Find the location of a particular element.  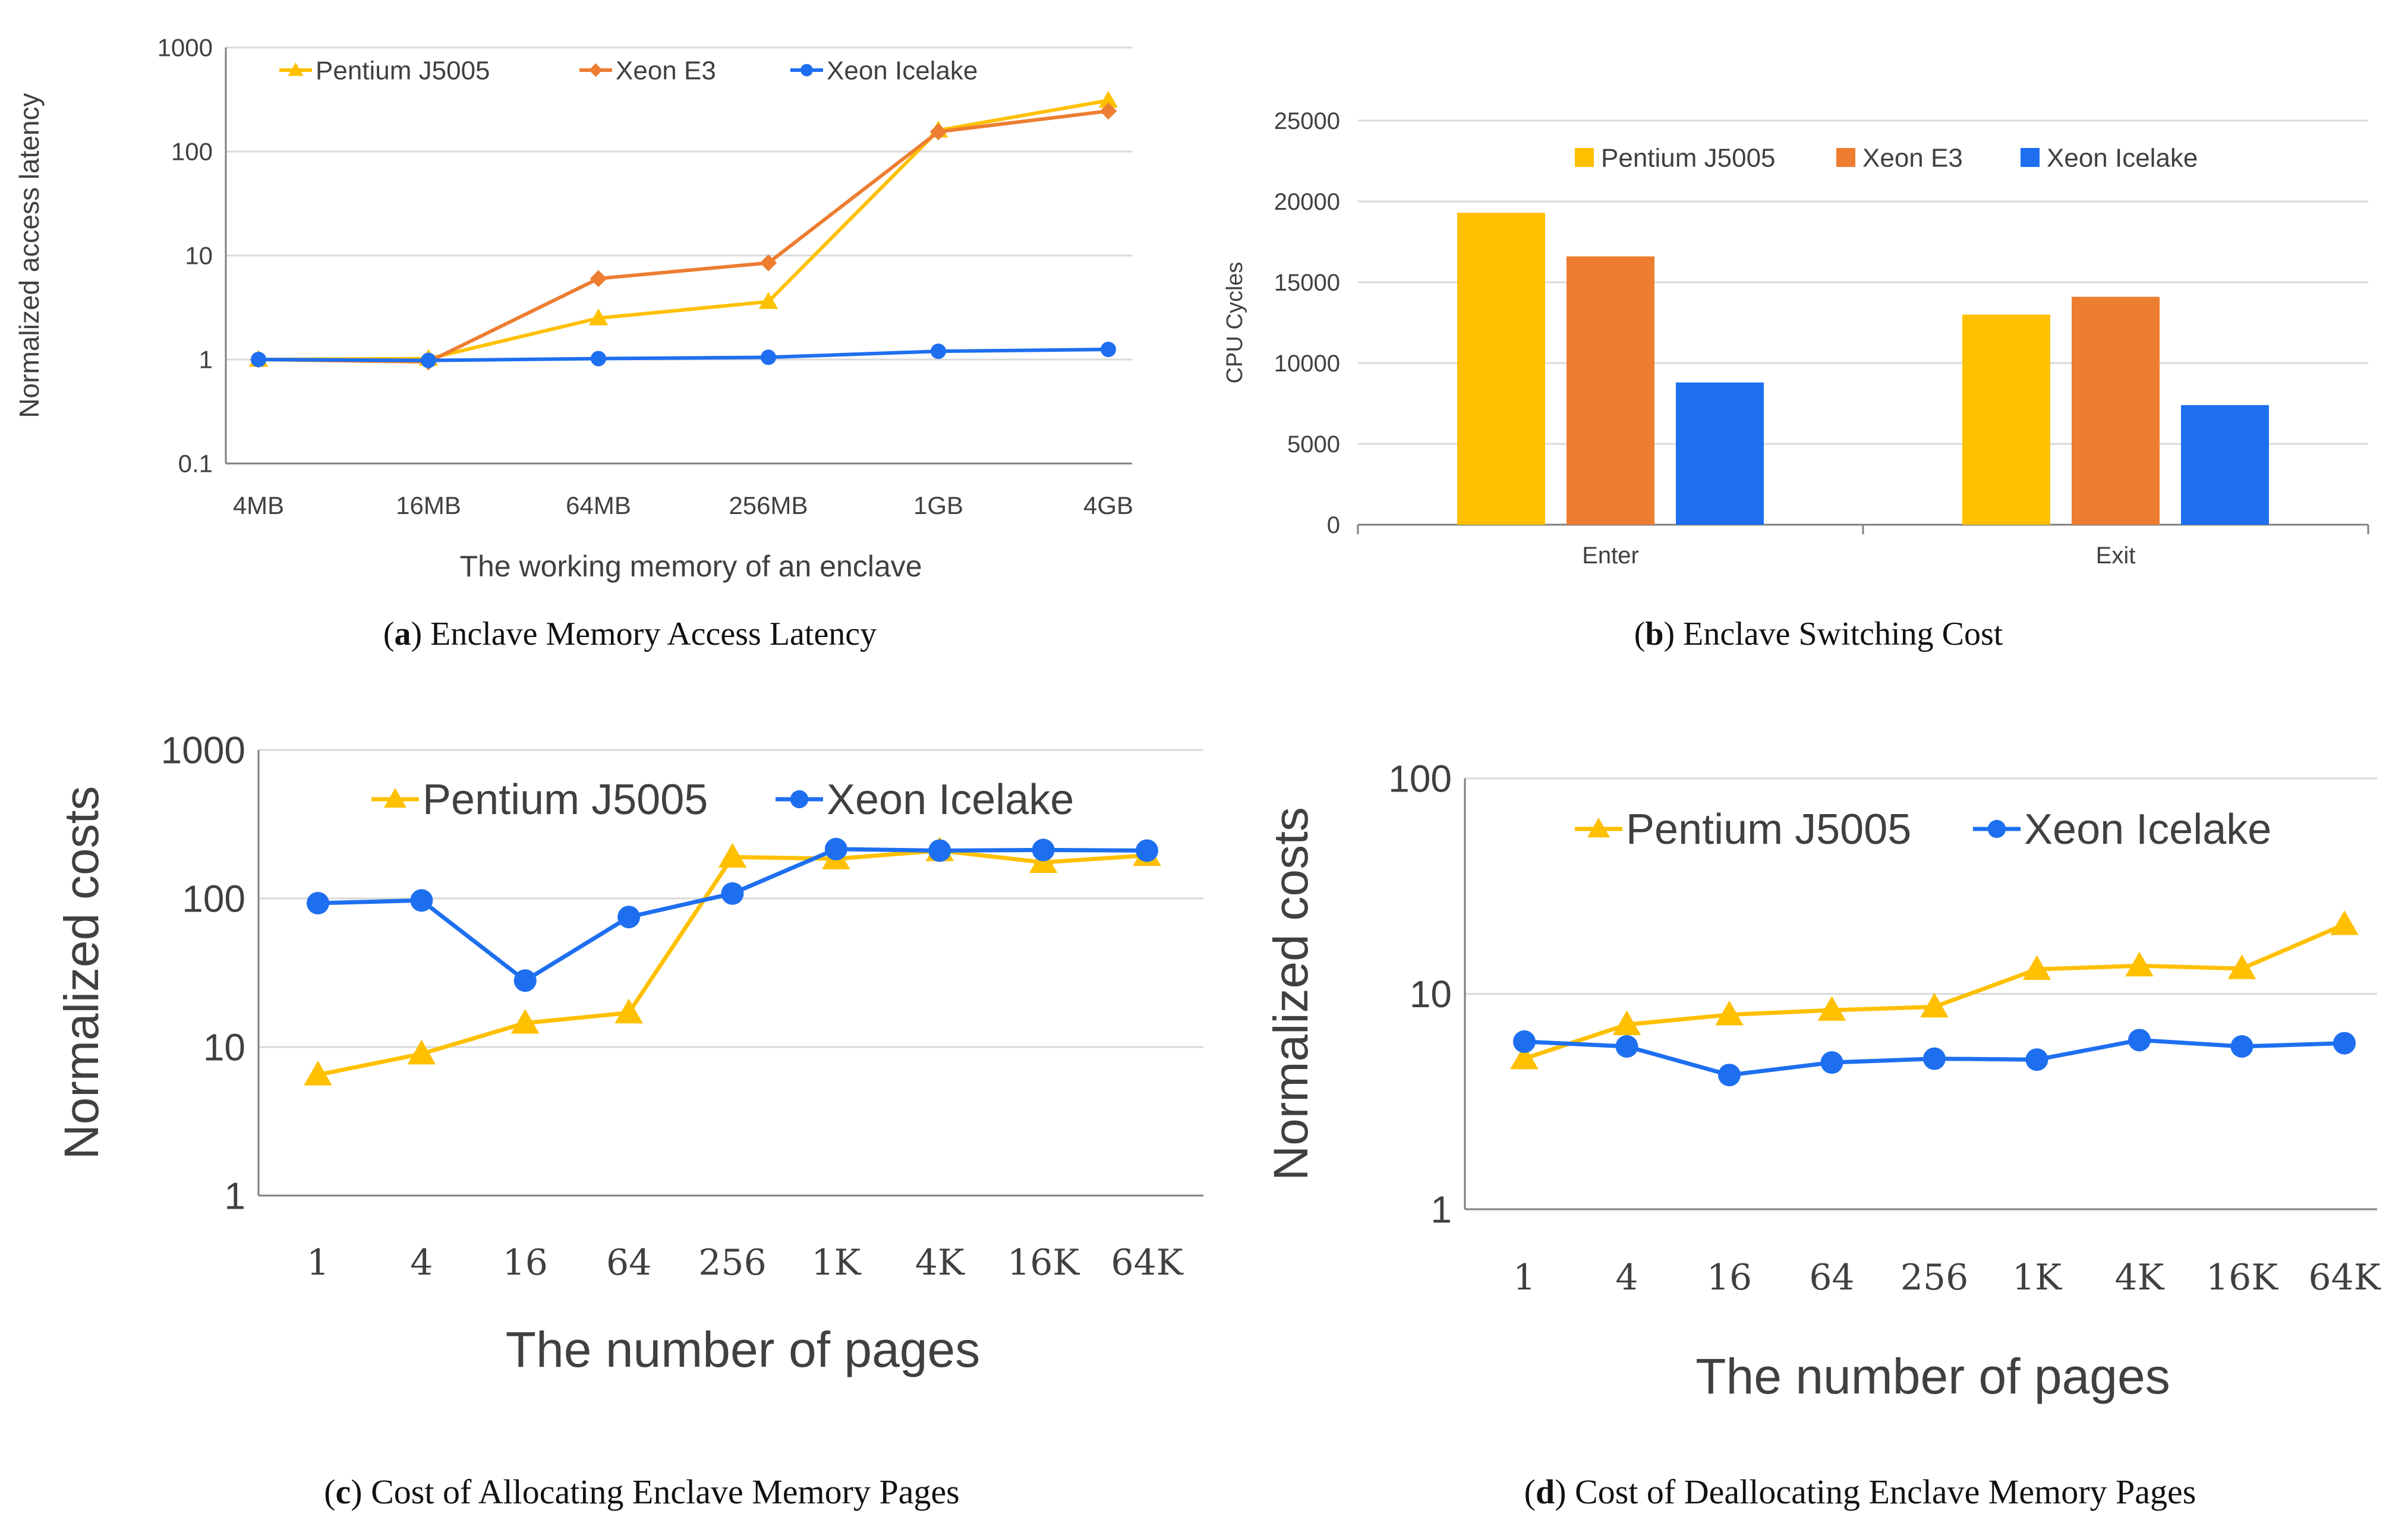

y-tick-label: 5000 is located at coordinates (1313, 445).